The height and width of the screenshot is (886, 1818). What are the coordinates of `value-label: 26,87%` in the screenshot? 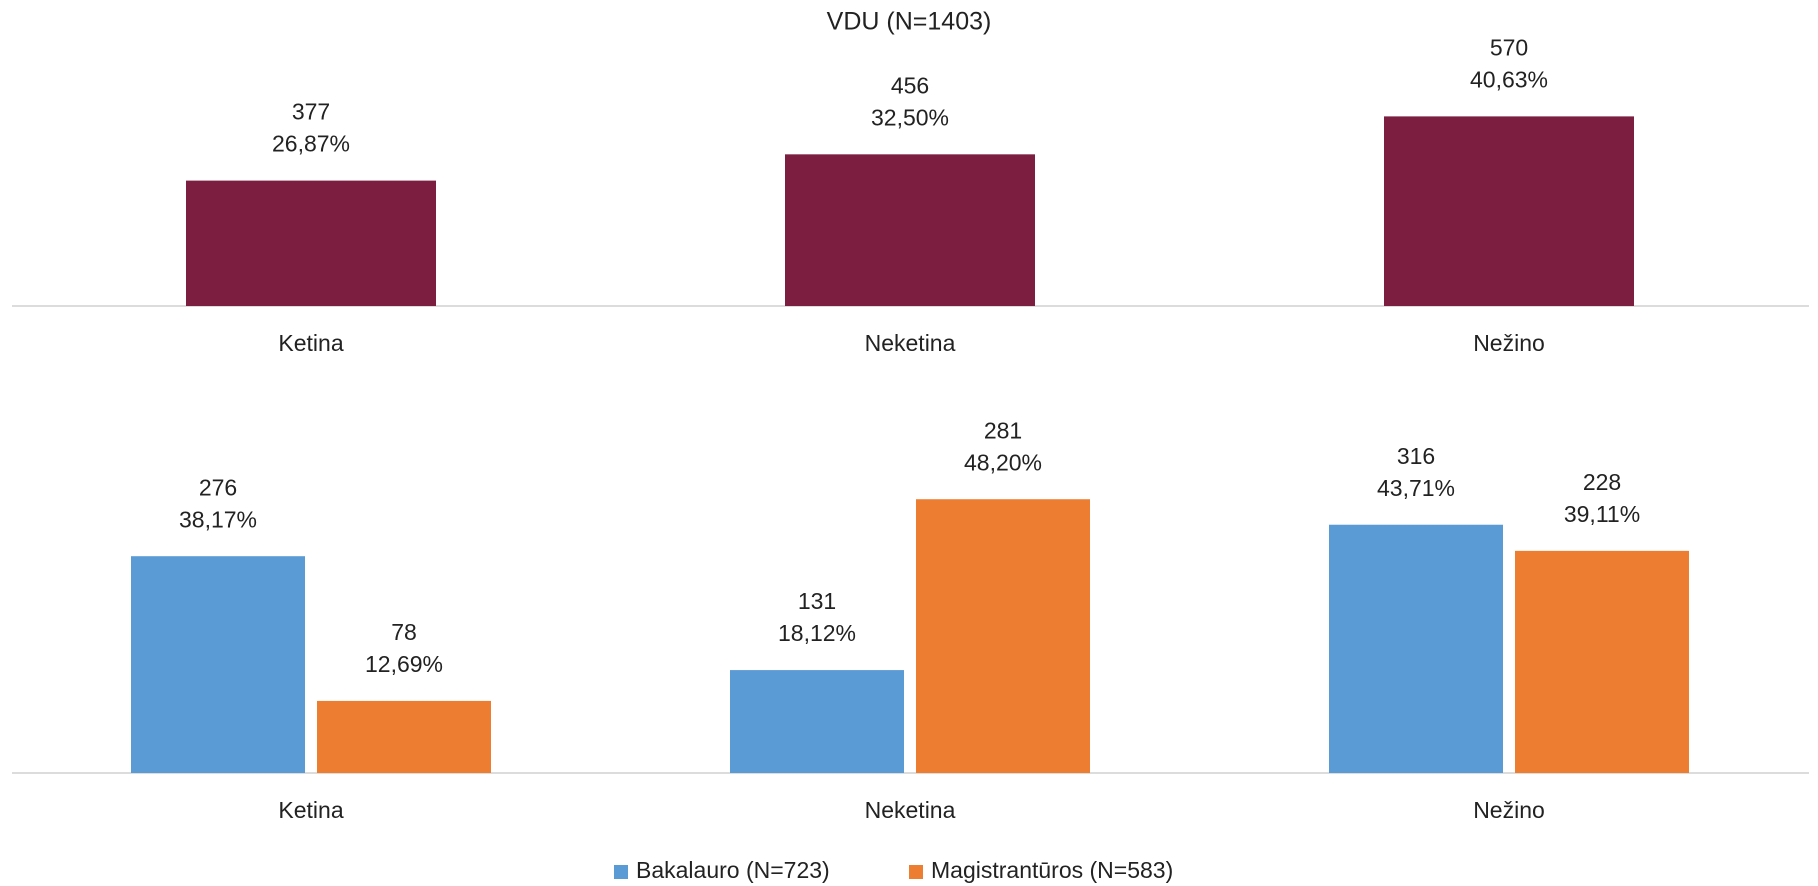 It's located at (311, 144).